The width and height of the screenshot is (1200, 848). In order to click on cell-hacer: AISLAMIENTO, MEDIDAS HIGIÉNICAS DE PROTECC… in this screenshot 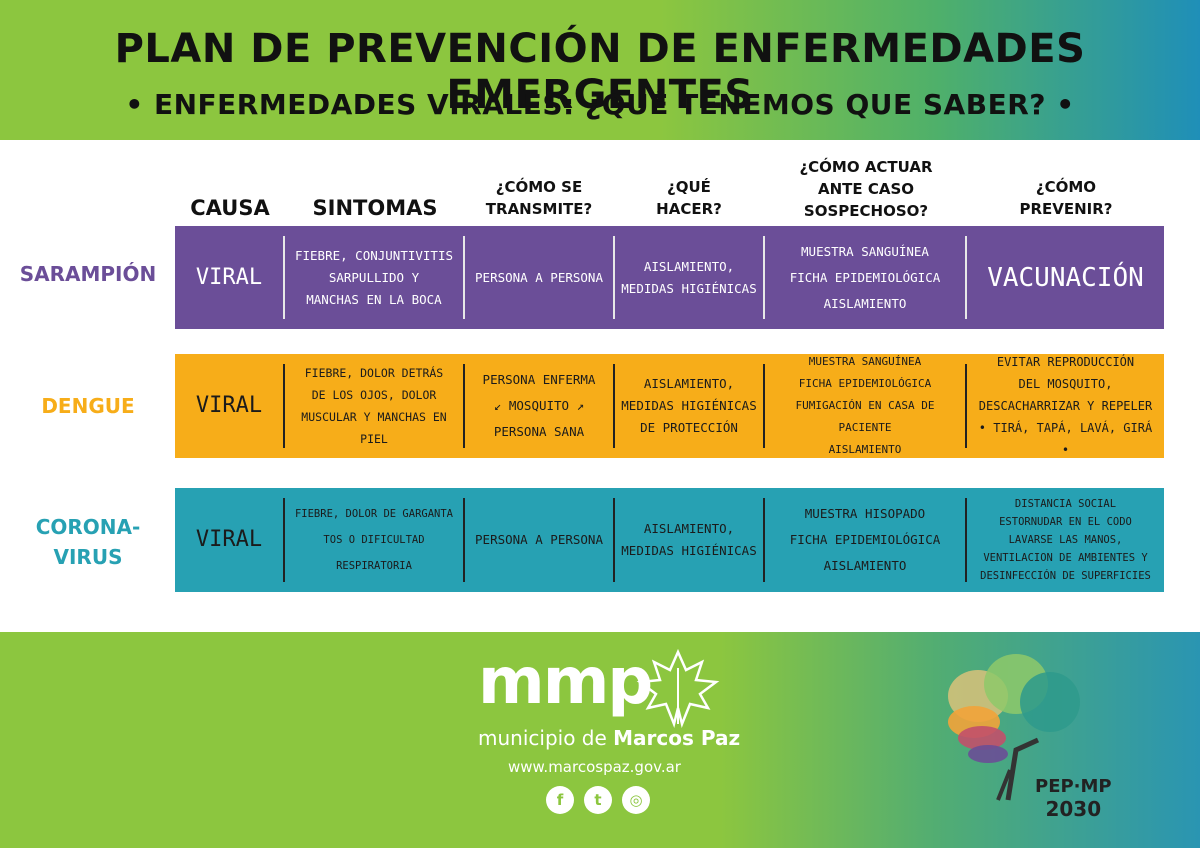, I will do `click(689, 405)`.